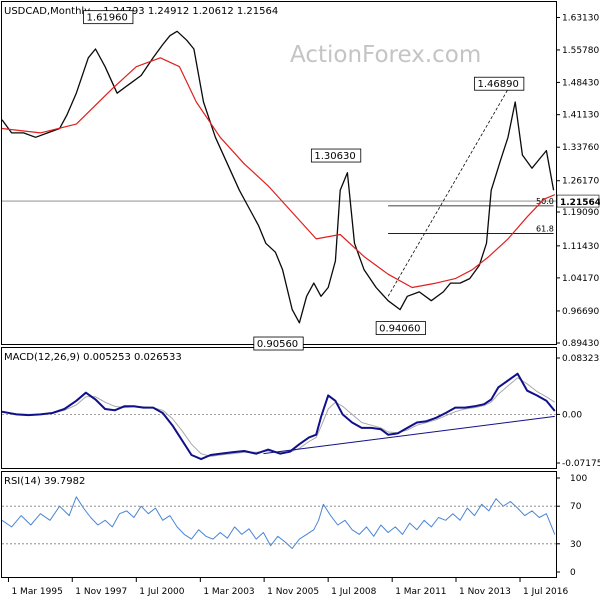  What do you see at coordinates (101, 592) in the screenshot?
I see `x-tick-label: 1 Nov 1997` at bounding box center [101, 592].